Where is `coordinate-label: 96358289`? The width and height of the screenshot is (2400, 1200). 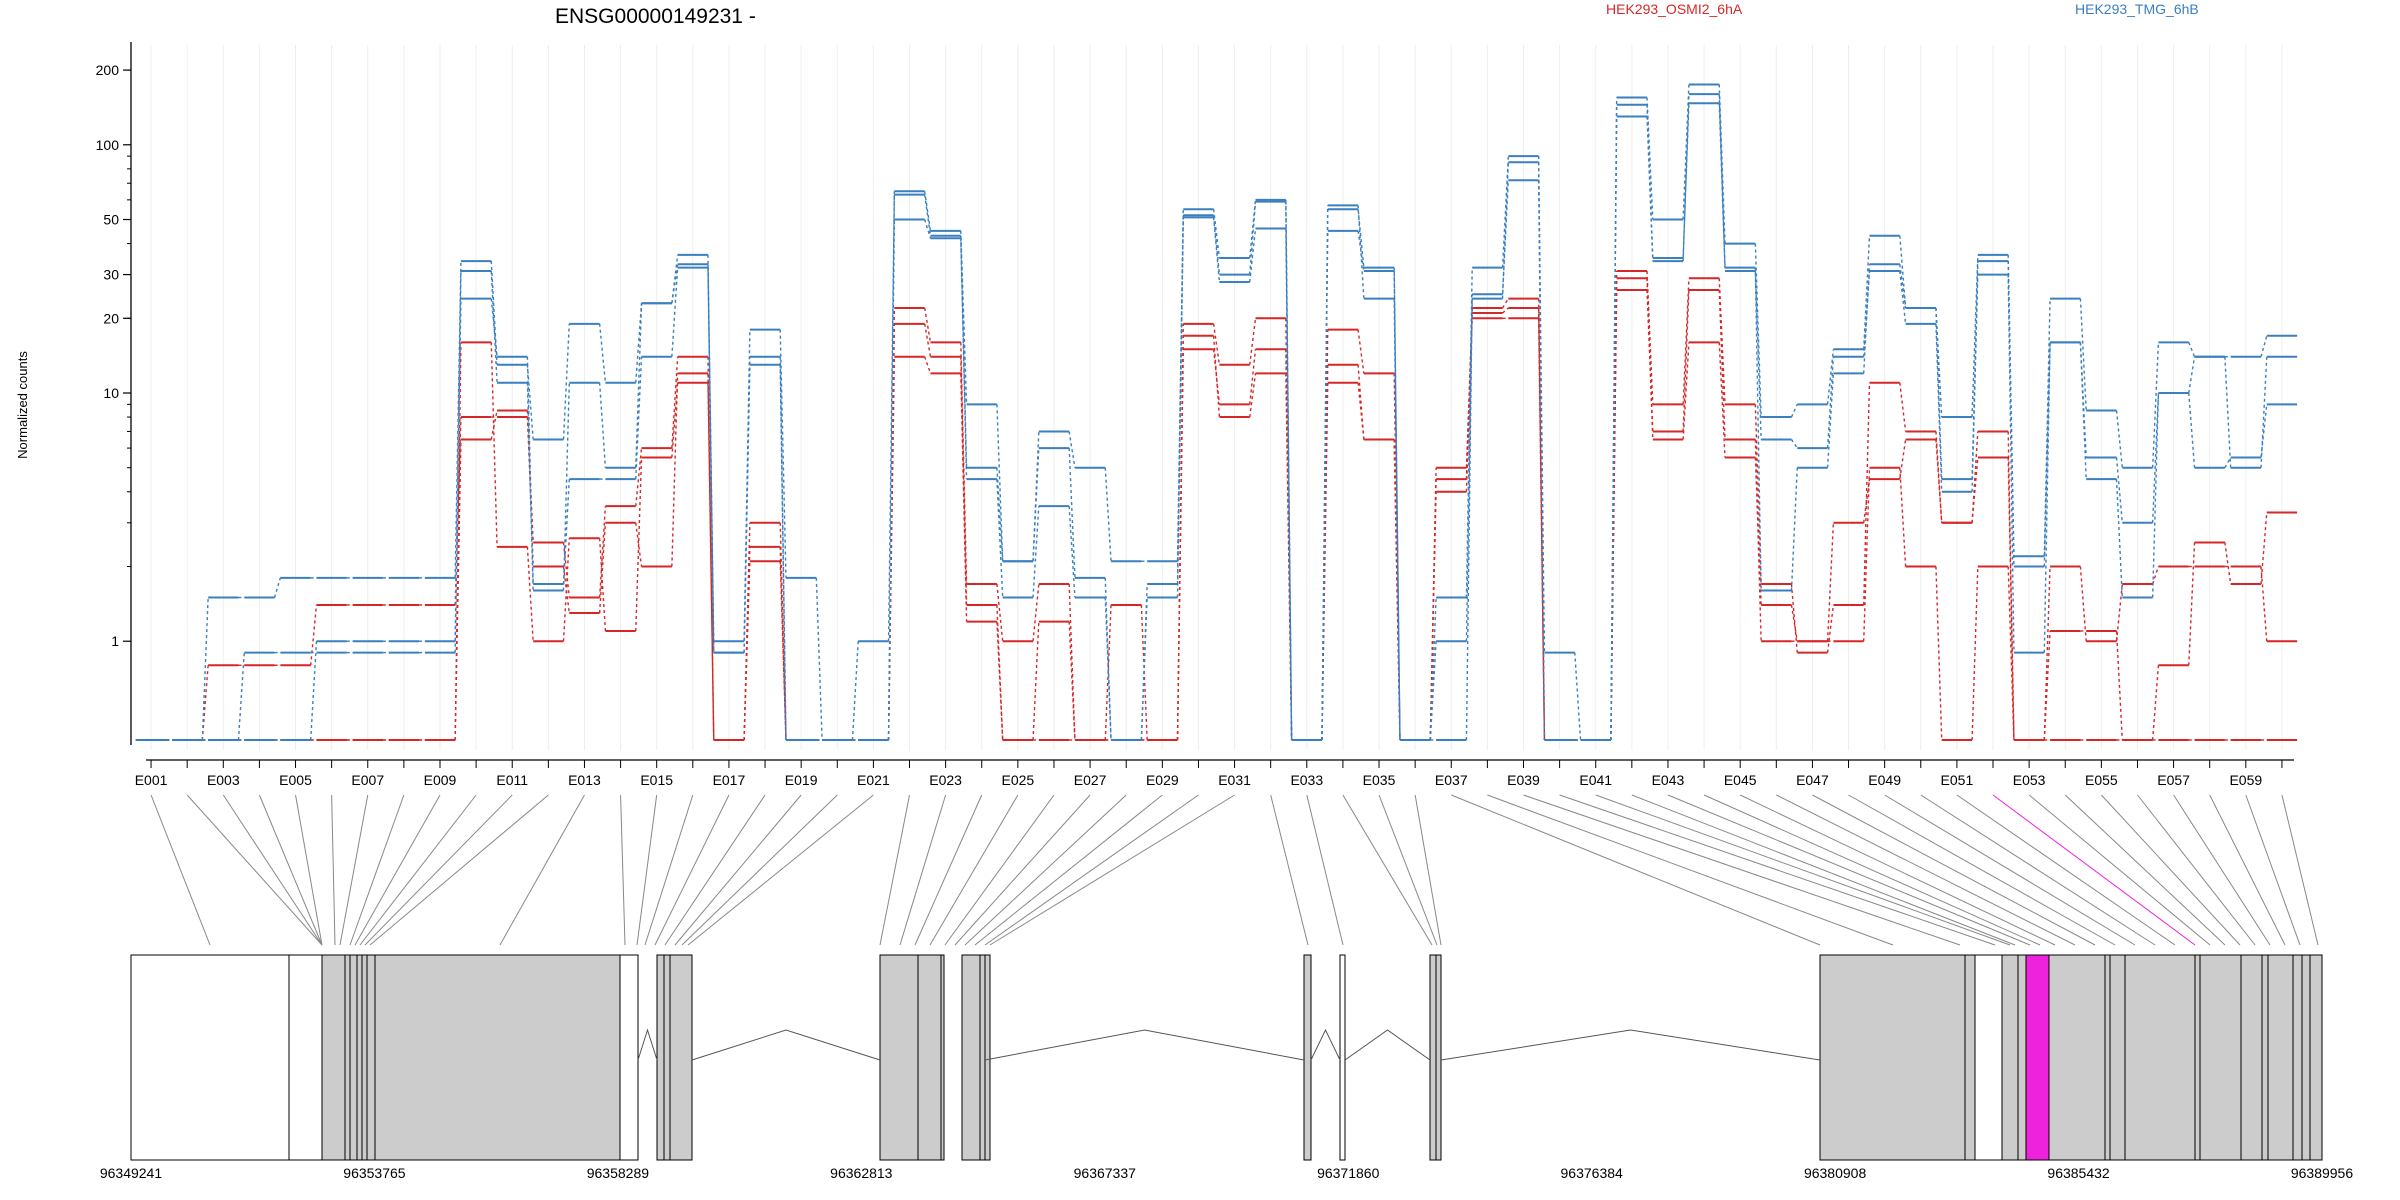 coordinate-label: 96358289 is located at coordinates (618, 1173).